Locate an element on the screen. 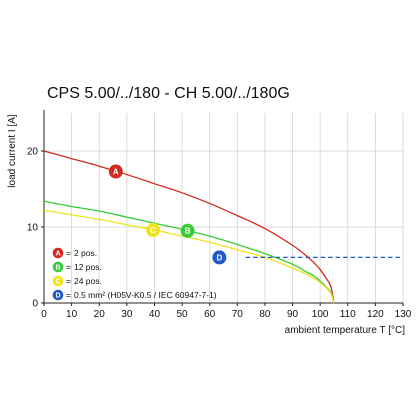  marker-letter: D is located at coordinates (219, 257).